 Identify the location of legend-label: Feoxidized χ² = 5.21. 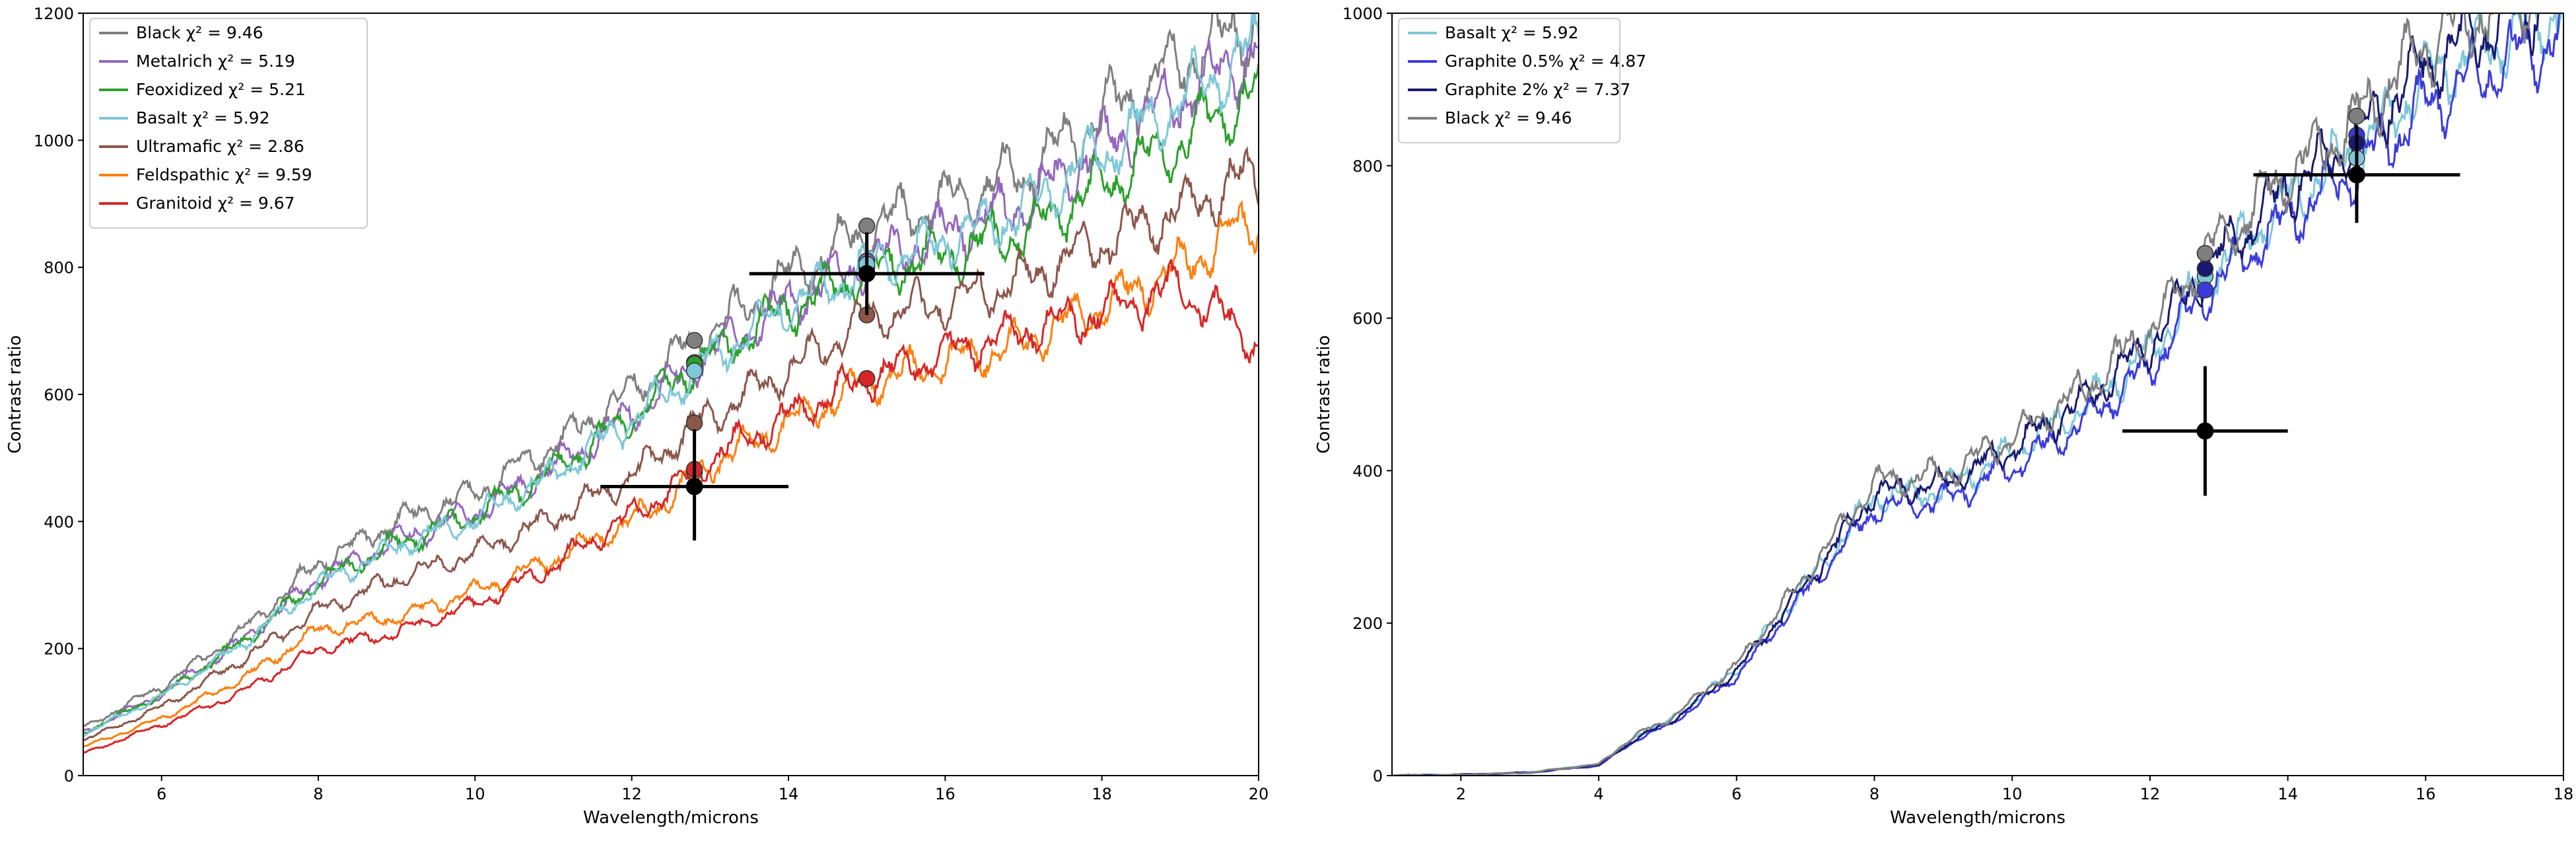
(221, 89).